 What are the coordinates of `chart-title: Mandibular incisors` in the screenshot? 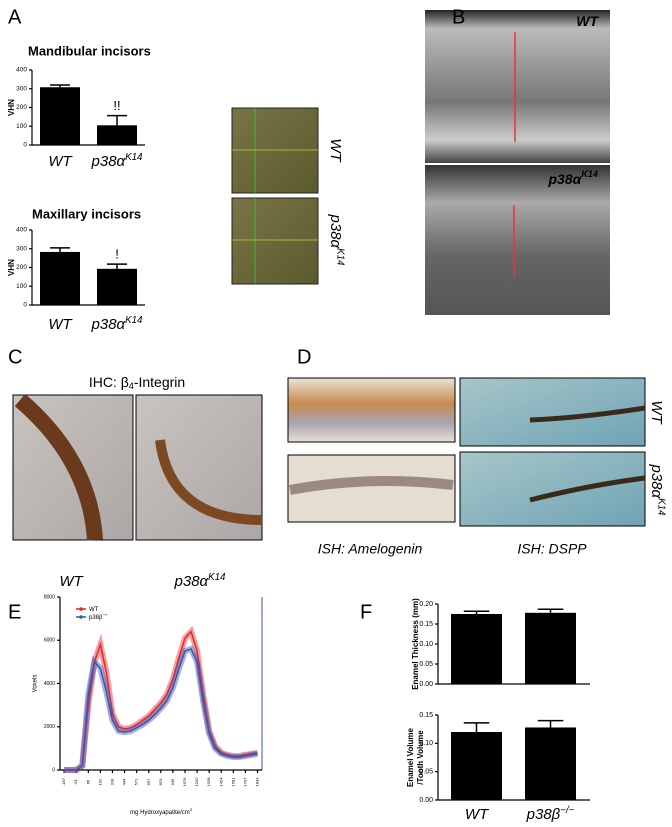 It's located at (89, 50).